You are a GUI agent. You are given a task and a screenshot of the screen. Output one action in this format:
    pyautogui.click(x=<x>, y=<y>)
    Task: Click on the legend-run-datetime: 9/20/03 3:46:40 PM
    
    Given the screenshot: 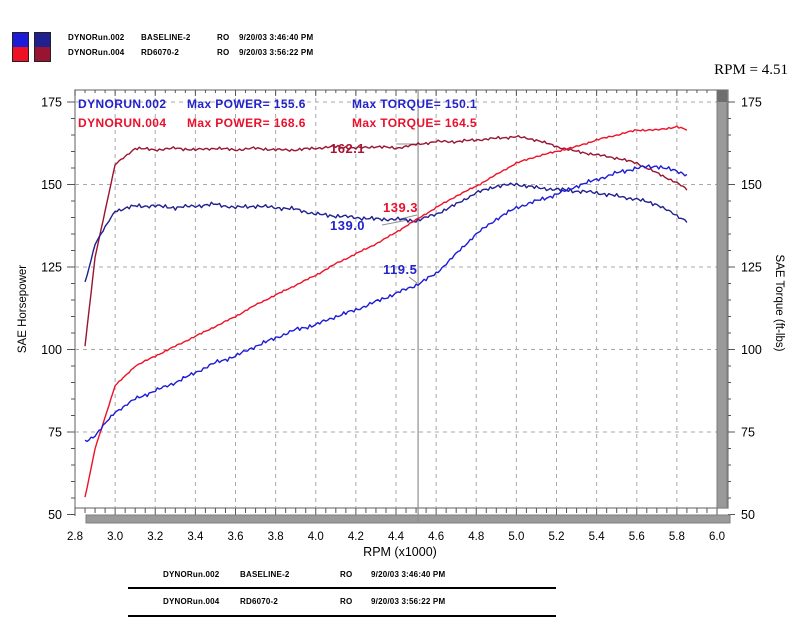 What is the action you would take?
    pyautogui.click(x=276, y=37)
    